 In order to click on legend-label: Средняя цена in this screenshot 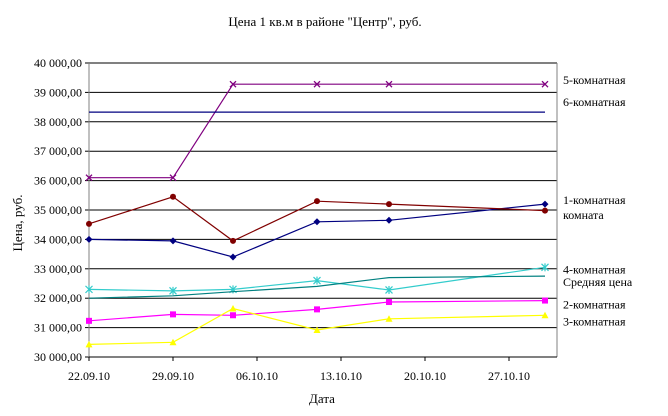, I will do `click(598, 282)`.